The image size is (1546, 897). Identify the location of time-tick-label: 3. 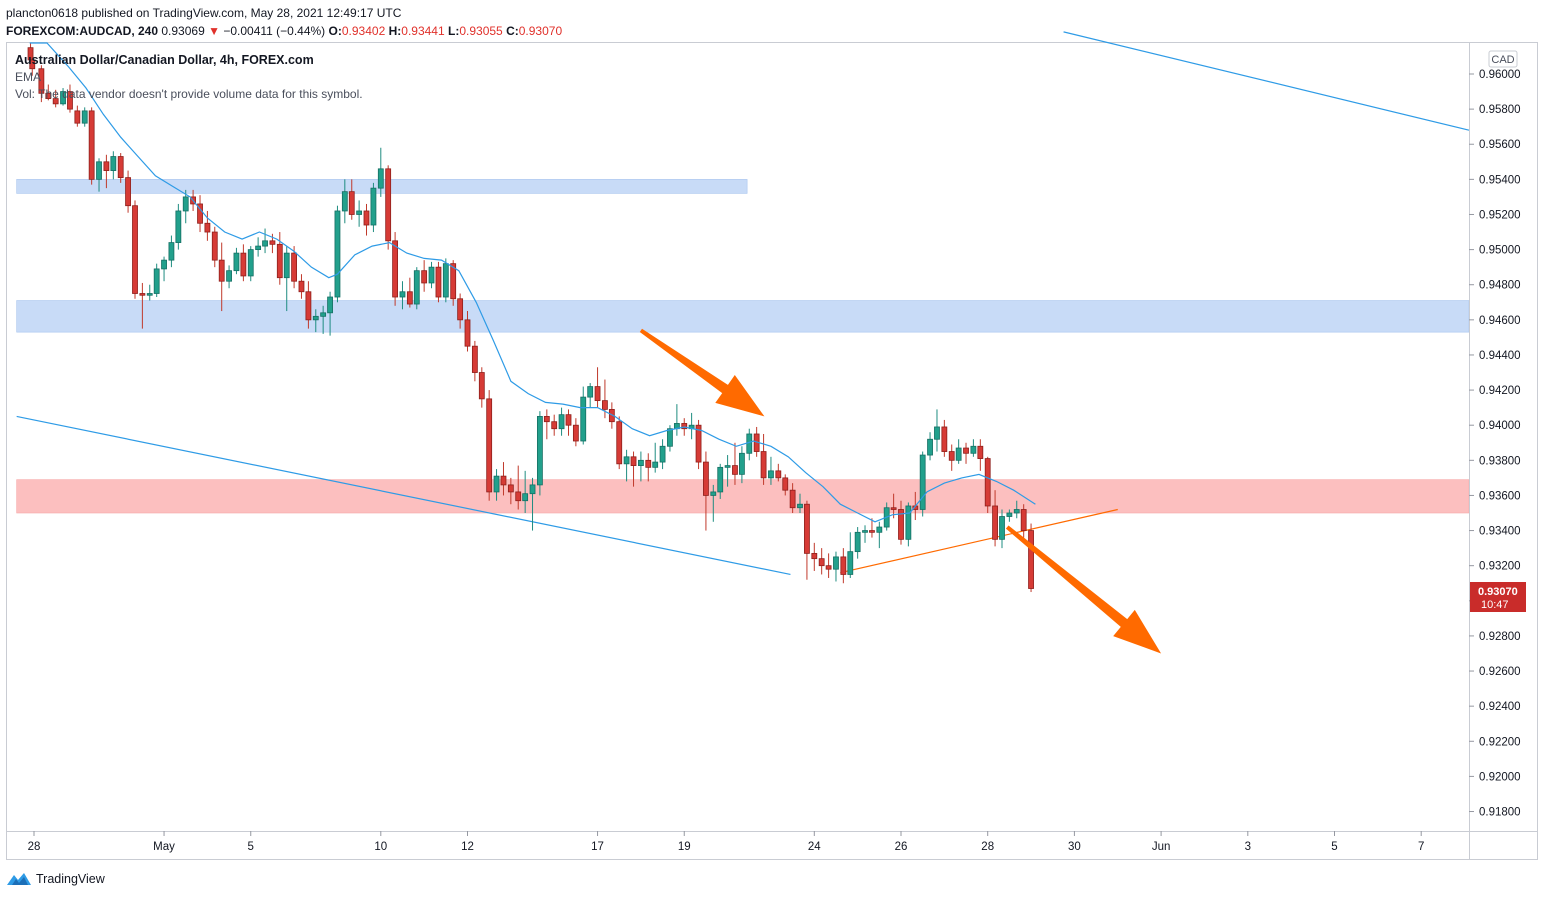
(1248, 847).